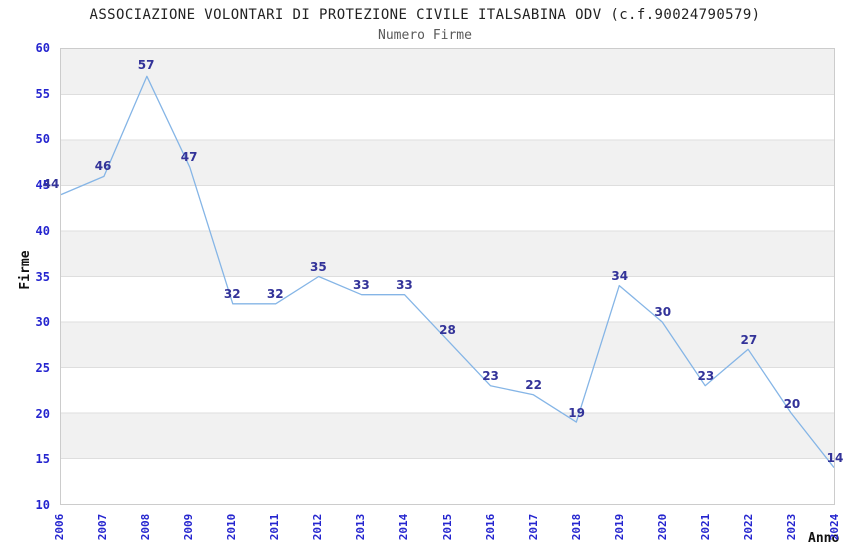  Describe the element at coordinates (146, 65) in the screenshot. I see `data-point-label: 57` at that location.